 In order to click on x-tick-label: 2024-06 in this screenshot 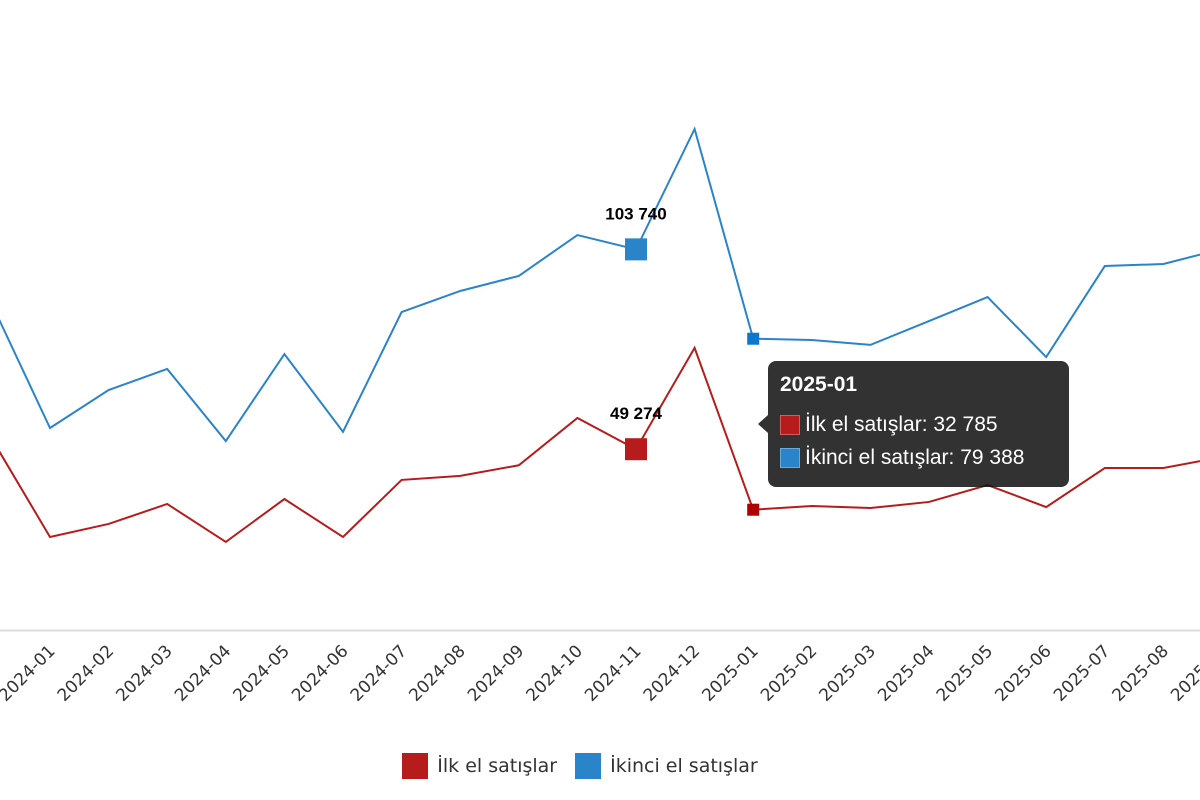, I will do `click(320, 673)`.